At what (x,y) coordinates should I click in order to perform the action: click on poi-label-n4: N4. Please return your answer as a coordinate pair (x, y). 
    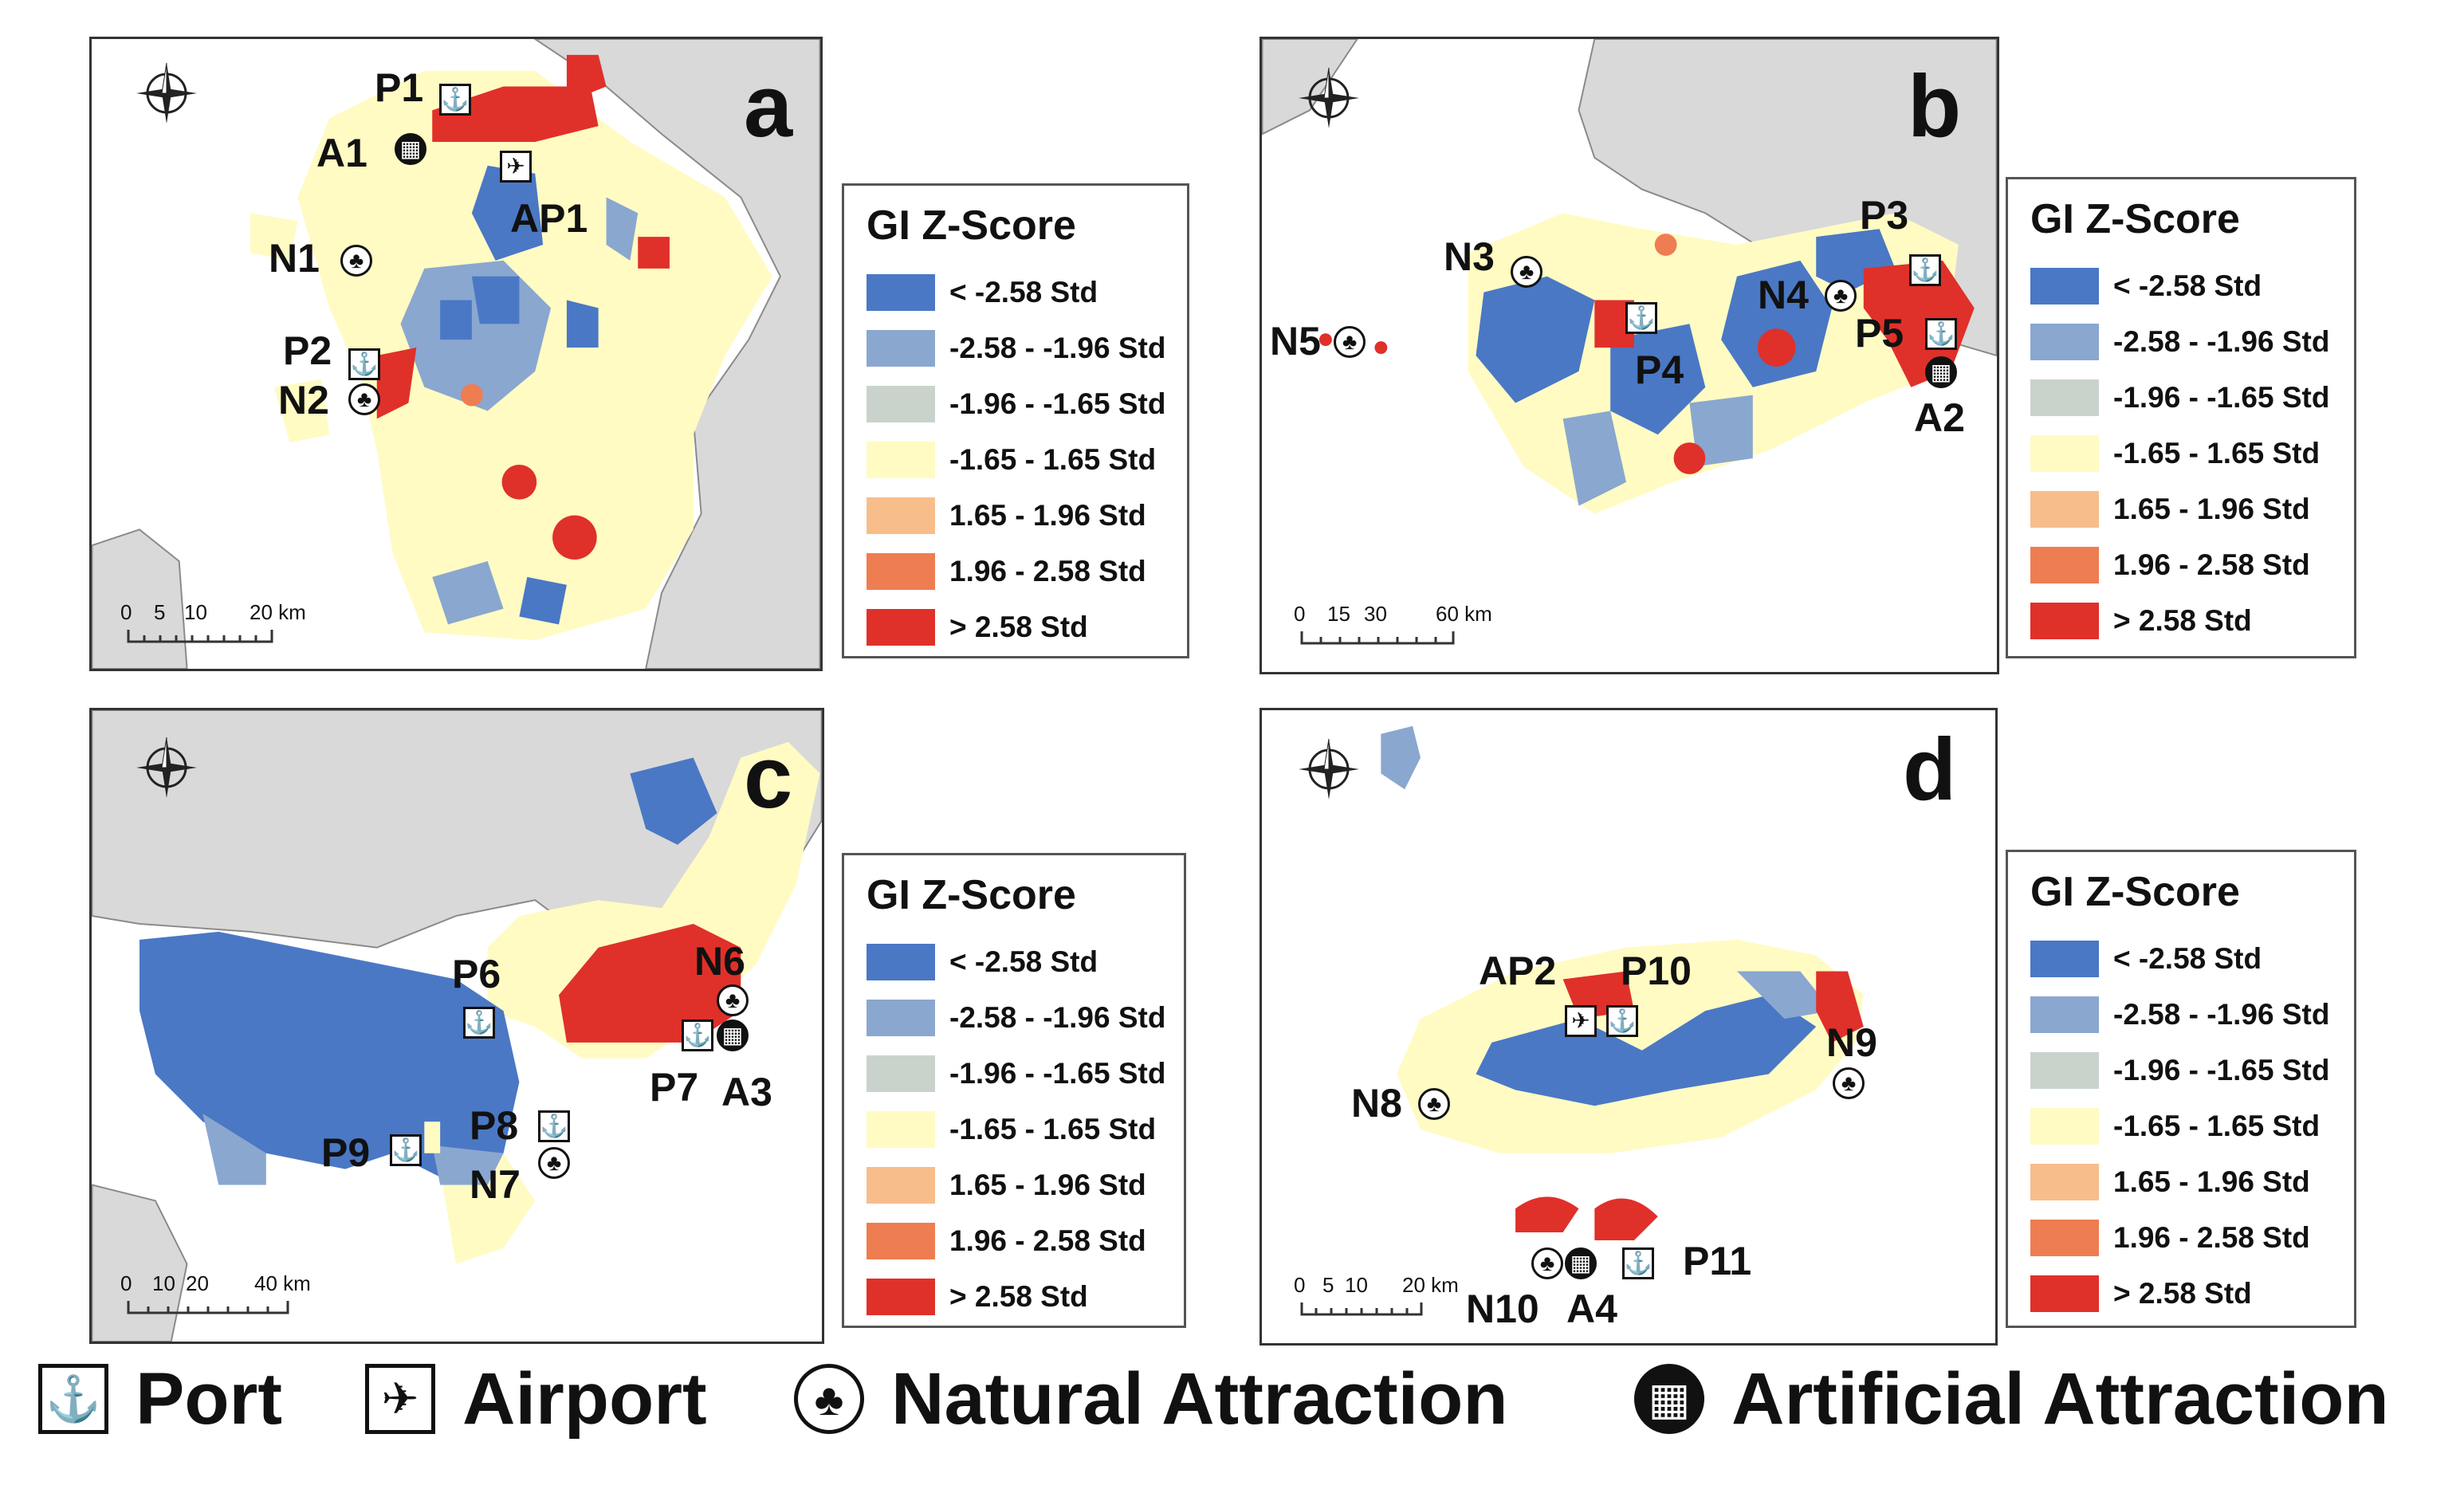
    Looking at the image, I should click on (1784, 295).